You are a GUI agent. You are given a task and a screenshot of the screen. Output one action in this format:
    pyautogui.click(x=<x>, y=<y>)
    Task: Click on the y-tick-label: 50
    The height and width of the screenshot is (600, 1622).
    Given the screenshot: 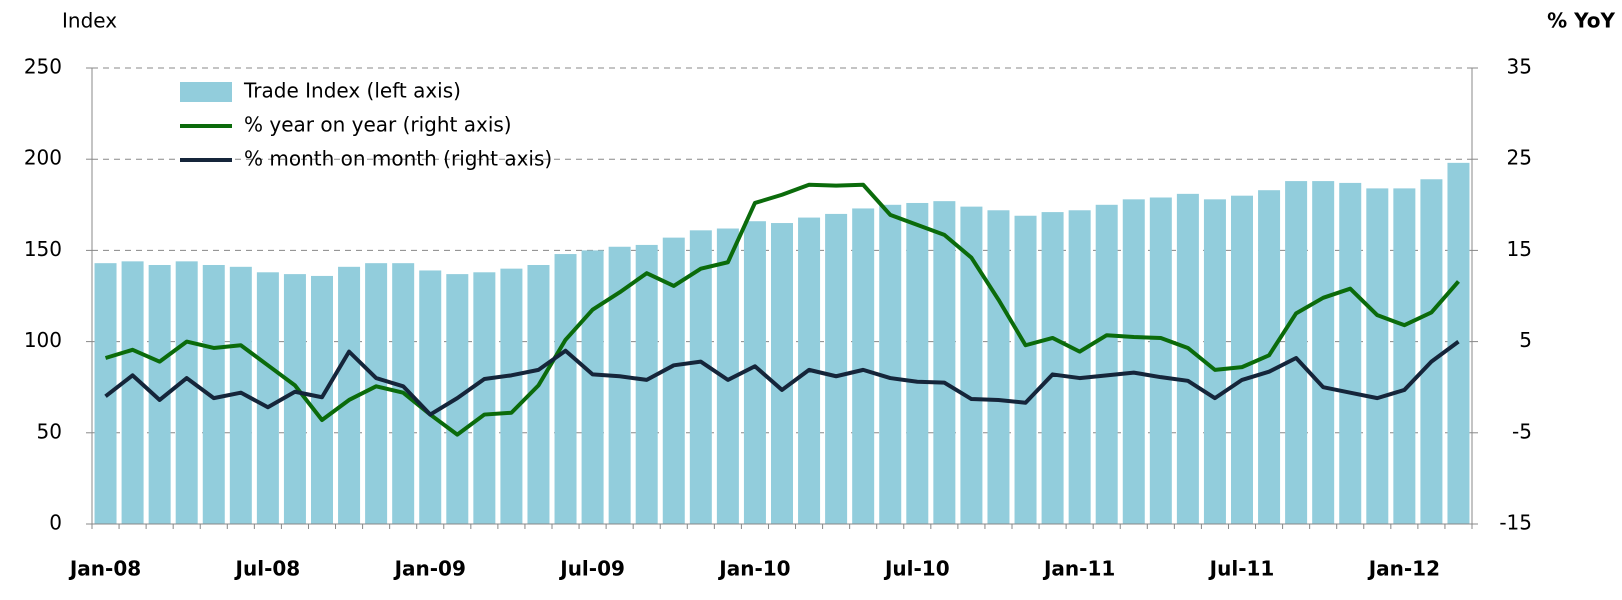 What is the action you would take?
    pyautogui.click(x=49, y=431)
    